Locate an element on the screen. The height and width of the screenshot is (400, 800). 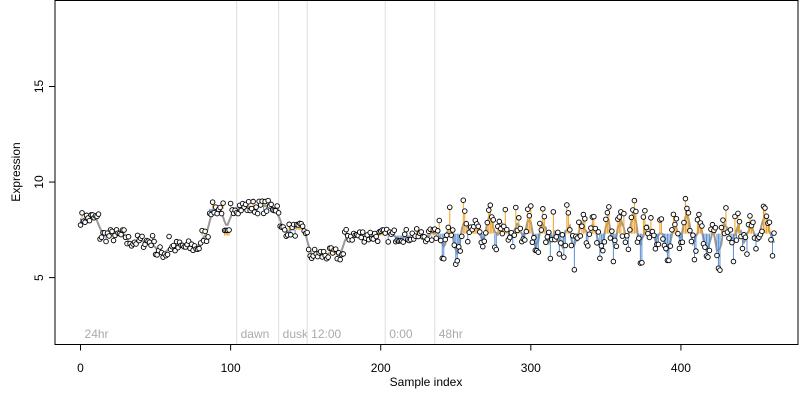
x-tick-label: 0 is located at coordinates (80, 368).